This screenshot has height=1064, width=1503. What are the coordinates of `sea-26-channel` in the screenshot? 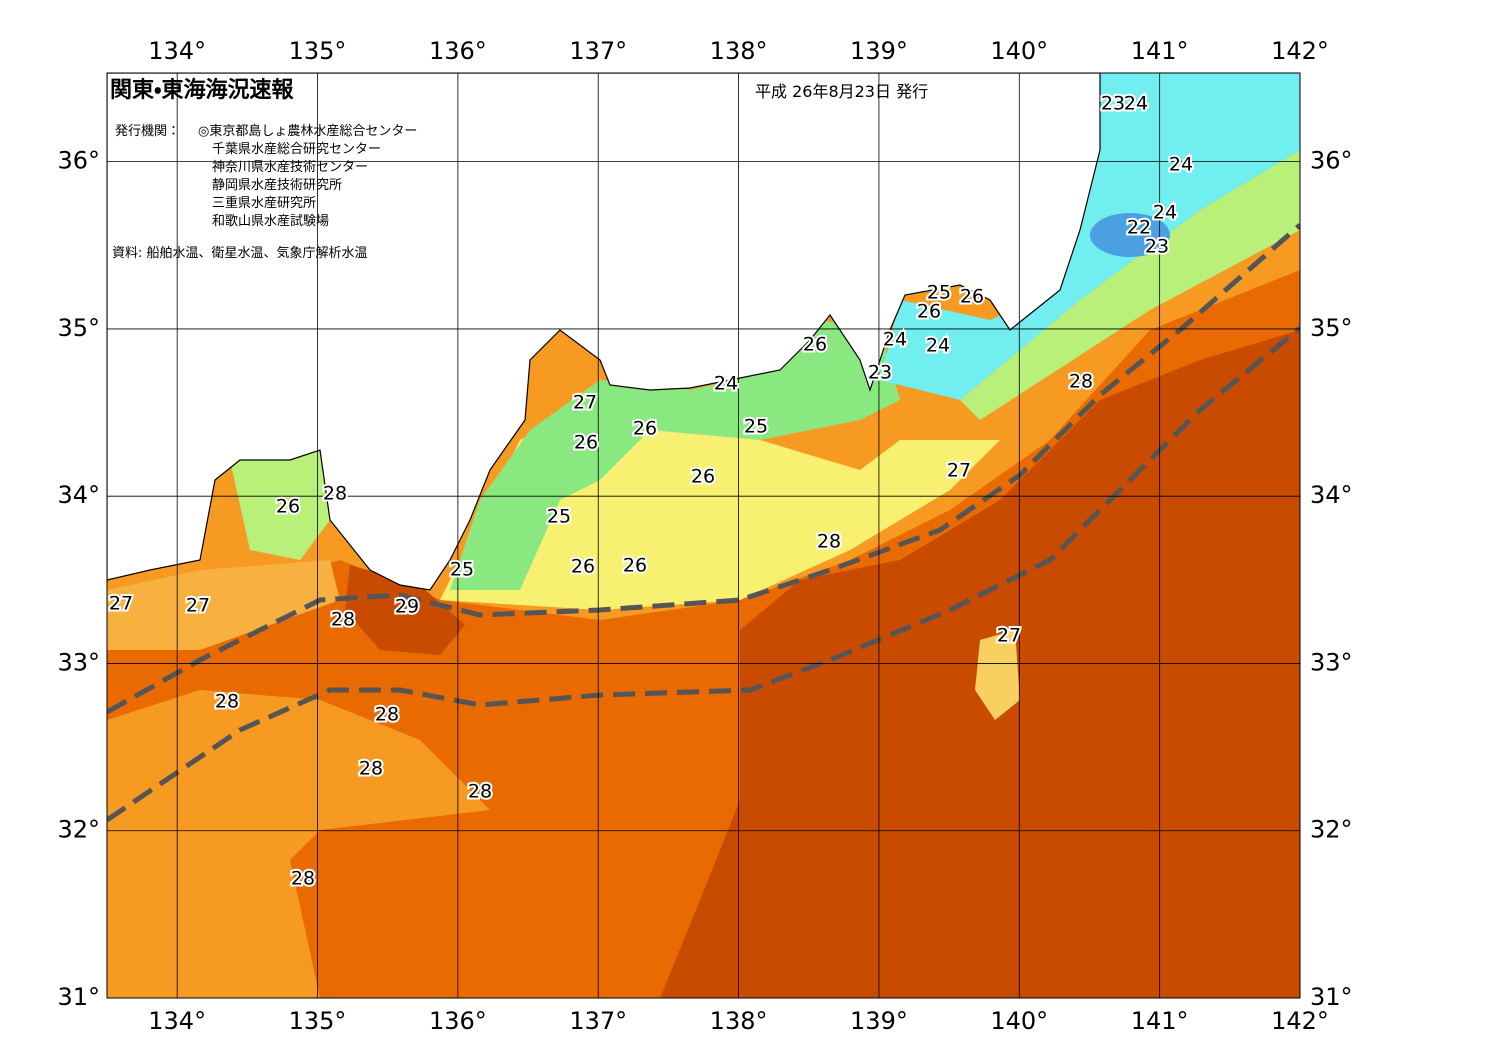 It's located at (280, 505).